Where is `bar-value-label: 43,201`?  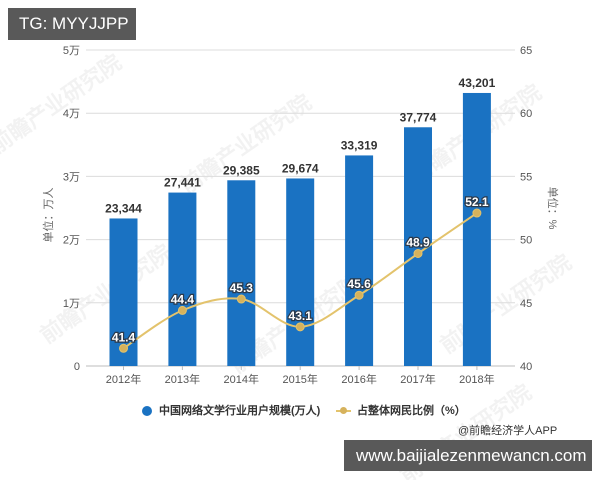 bar-value-label: 43,201 is located at coordinates (477, 83).